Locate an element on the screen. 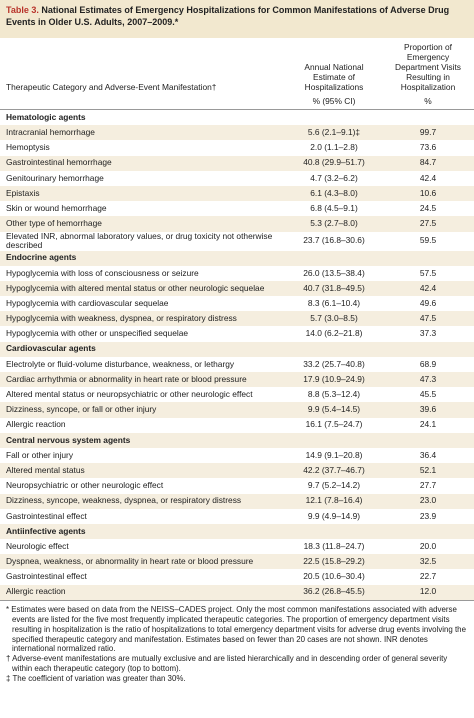 The image size is (474, 718). proportion: 36.4 is located at coordinates (428, 454).